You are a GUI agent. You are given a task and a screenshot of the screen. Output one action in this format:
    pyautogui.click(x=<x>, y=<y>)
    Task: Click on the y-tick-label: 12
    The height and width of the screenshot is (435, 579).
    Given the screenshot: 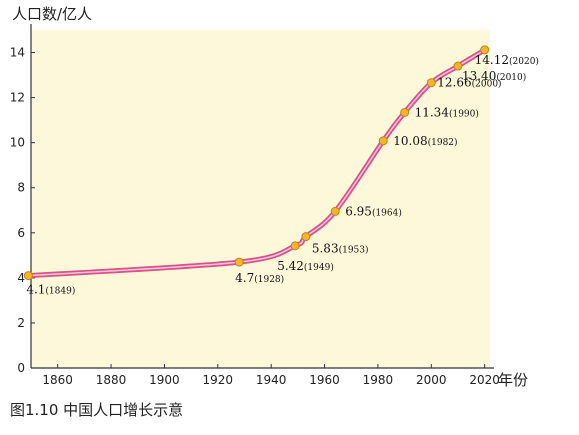 What is the action you would take?
    pyautogui.click(x=17, y=98)
    